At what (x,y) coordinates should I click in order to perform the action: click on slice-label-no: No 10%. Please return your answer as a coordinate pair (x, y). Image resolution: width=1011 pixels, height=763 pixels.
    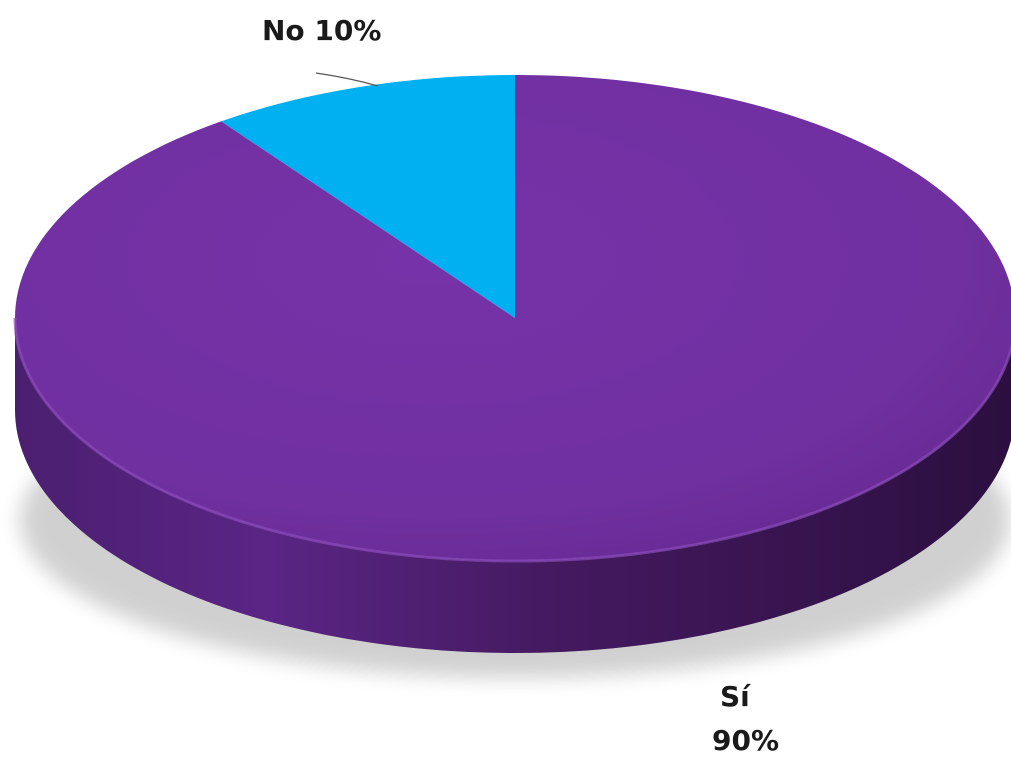
    Looking at the image, I should click on (322, 30).